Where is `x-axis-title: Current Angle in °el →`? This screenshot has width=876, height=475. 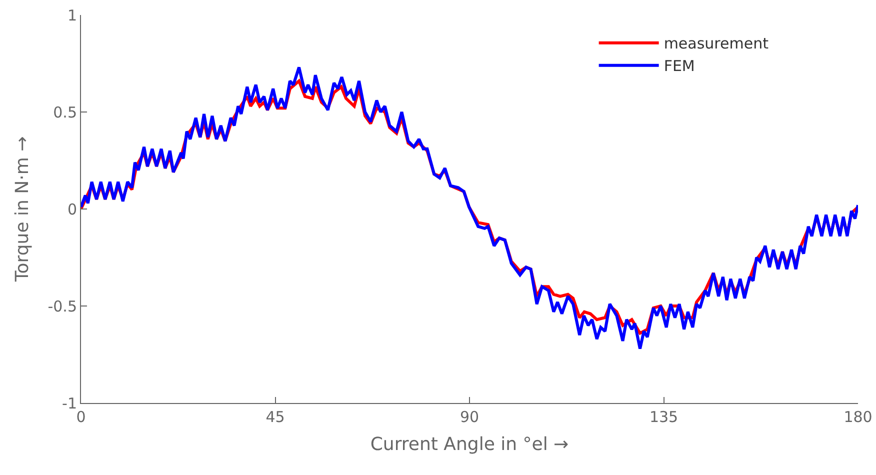 x-axis-title: Current Angle in °el → is located at coordinates (469, 445).